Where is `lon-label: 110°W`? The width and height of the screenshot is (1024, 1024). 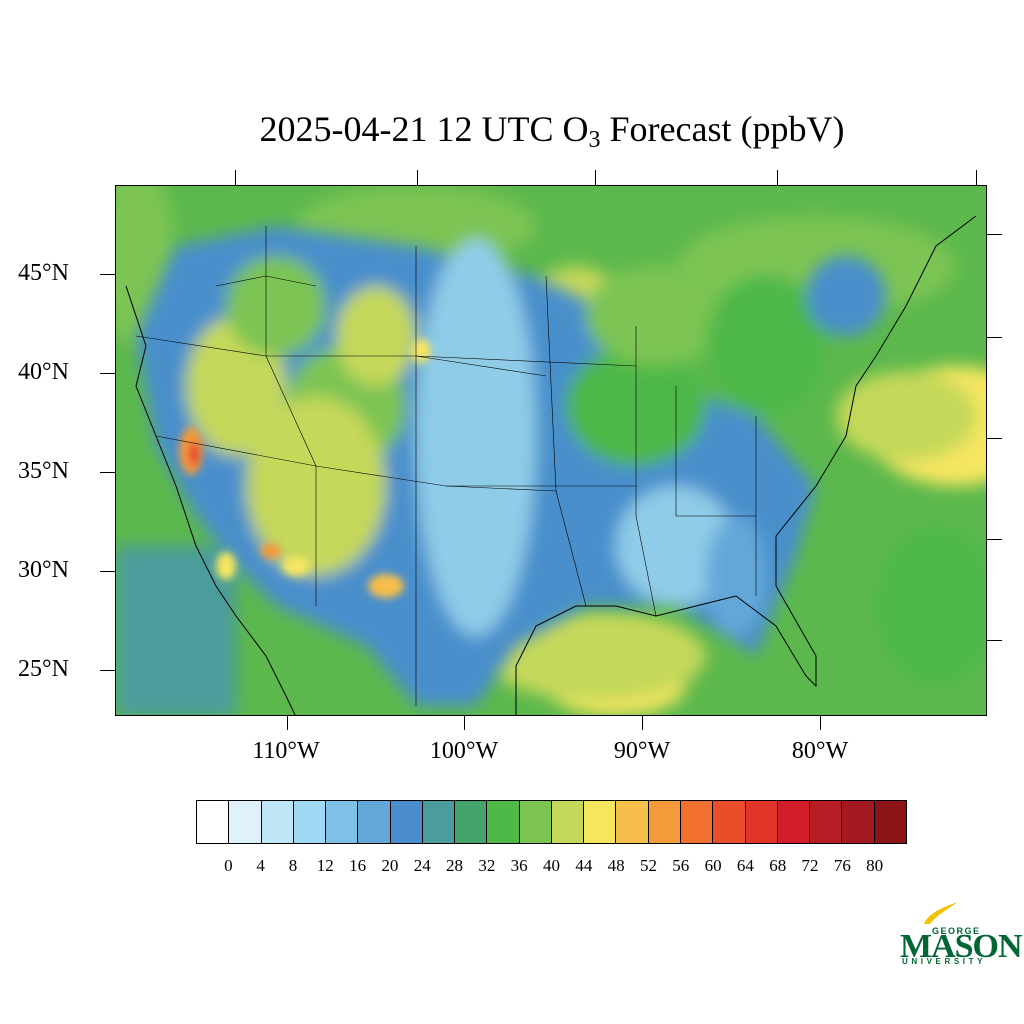 lon-label: 110°W is located at coordinates (286, 751).